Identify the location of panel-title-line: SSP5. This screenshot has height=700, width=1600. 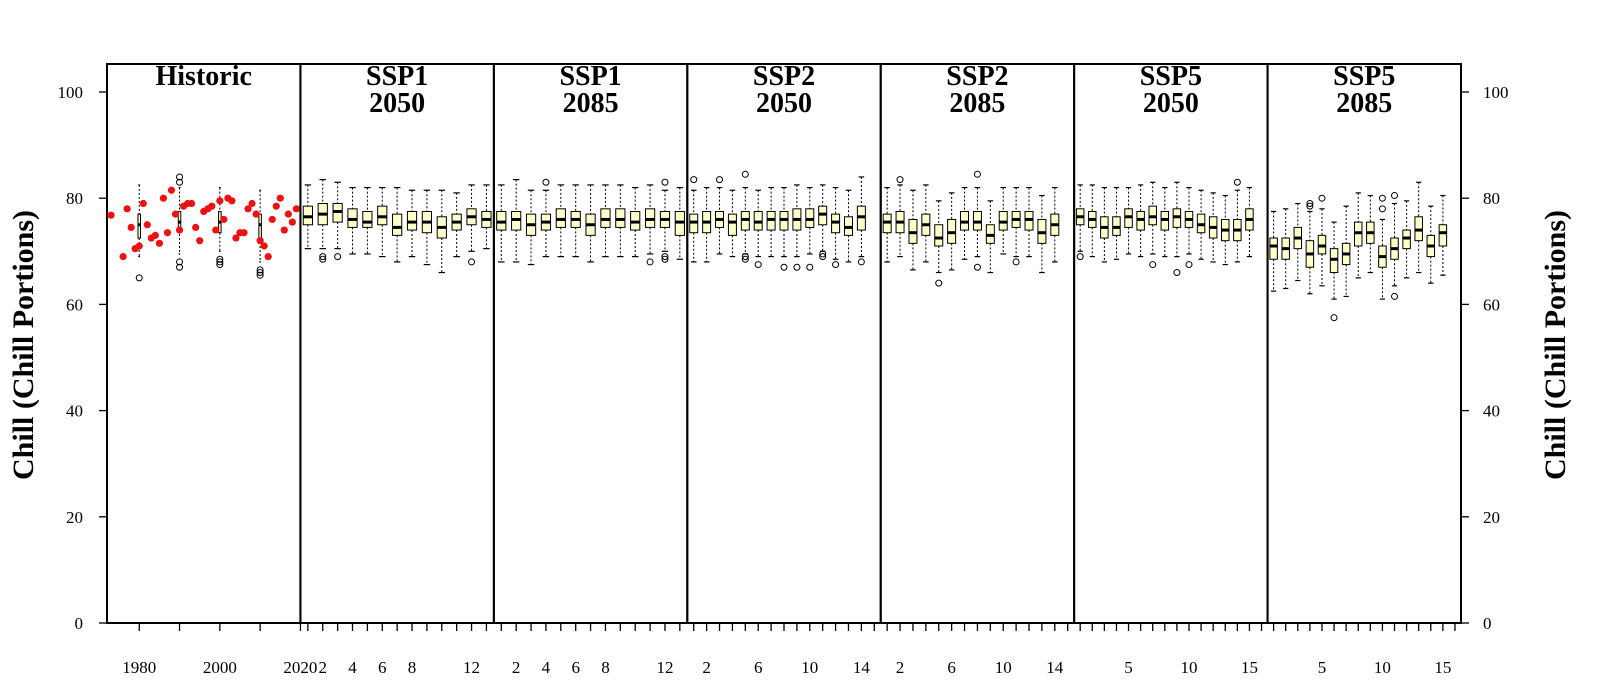
(1171, 76).